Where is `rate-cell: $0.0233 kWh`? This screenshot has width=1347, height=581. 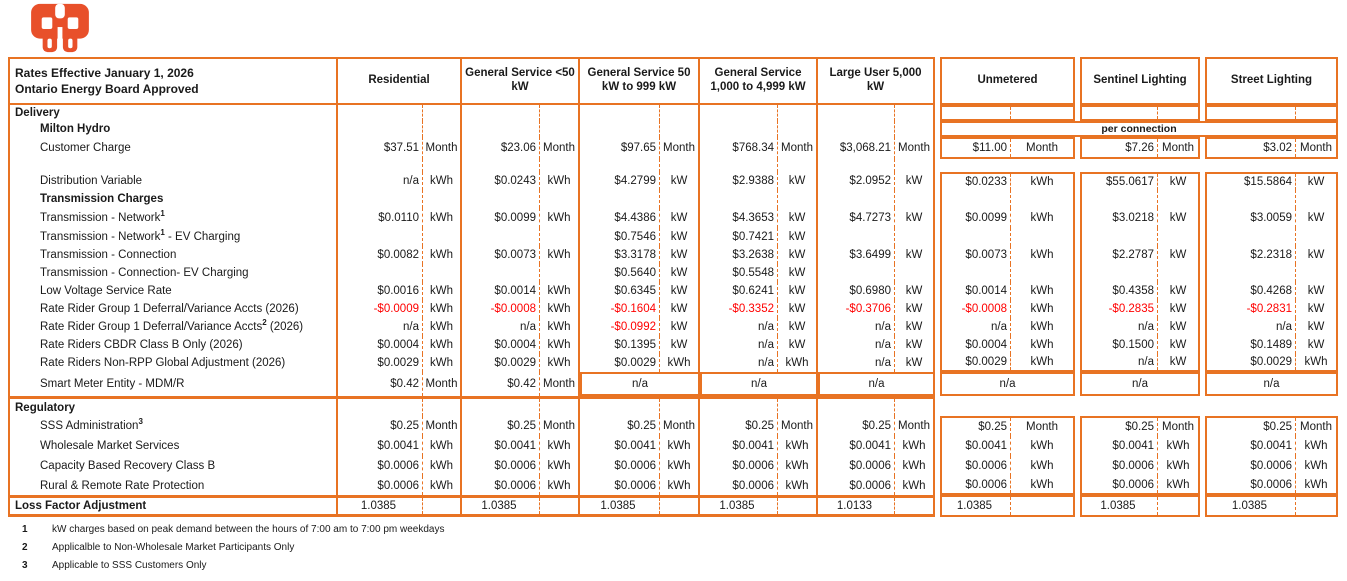 rate-cell: $0.0233 kWh is located at coordinates (1007, 181).